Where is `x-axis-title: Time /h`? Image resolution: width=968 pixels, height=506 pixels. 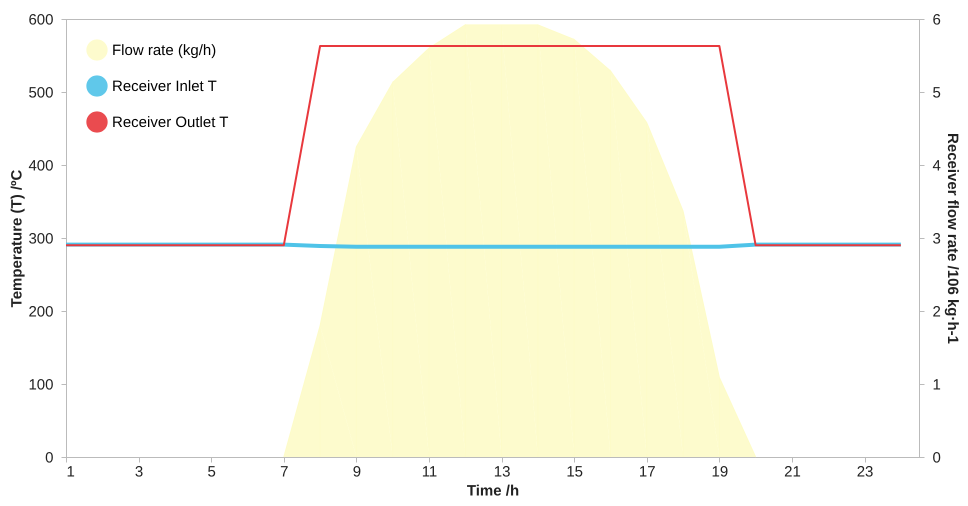
x-axis-title: Time /h is located at coordinates (493, 491).